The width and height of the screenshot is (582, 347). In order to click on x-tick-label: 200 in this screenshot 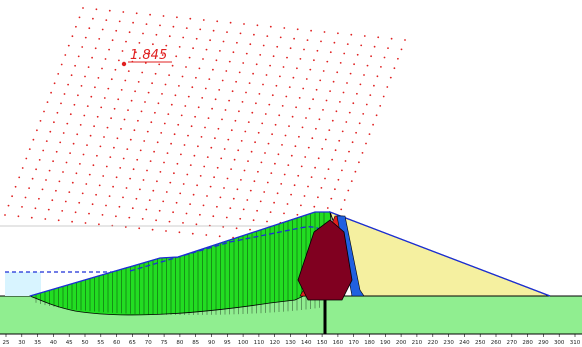, I will do `click(401, 343)`.